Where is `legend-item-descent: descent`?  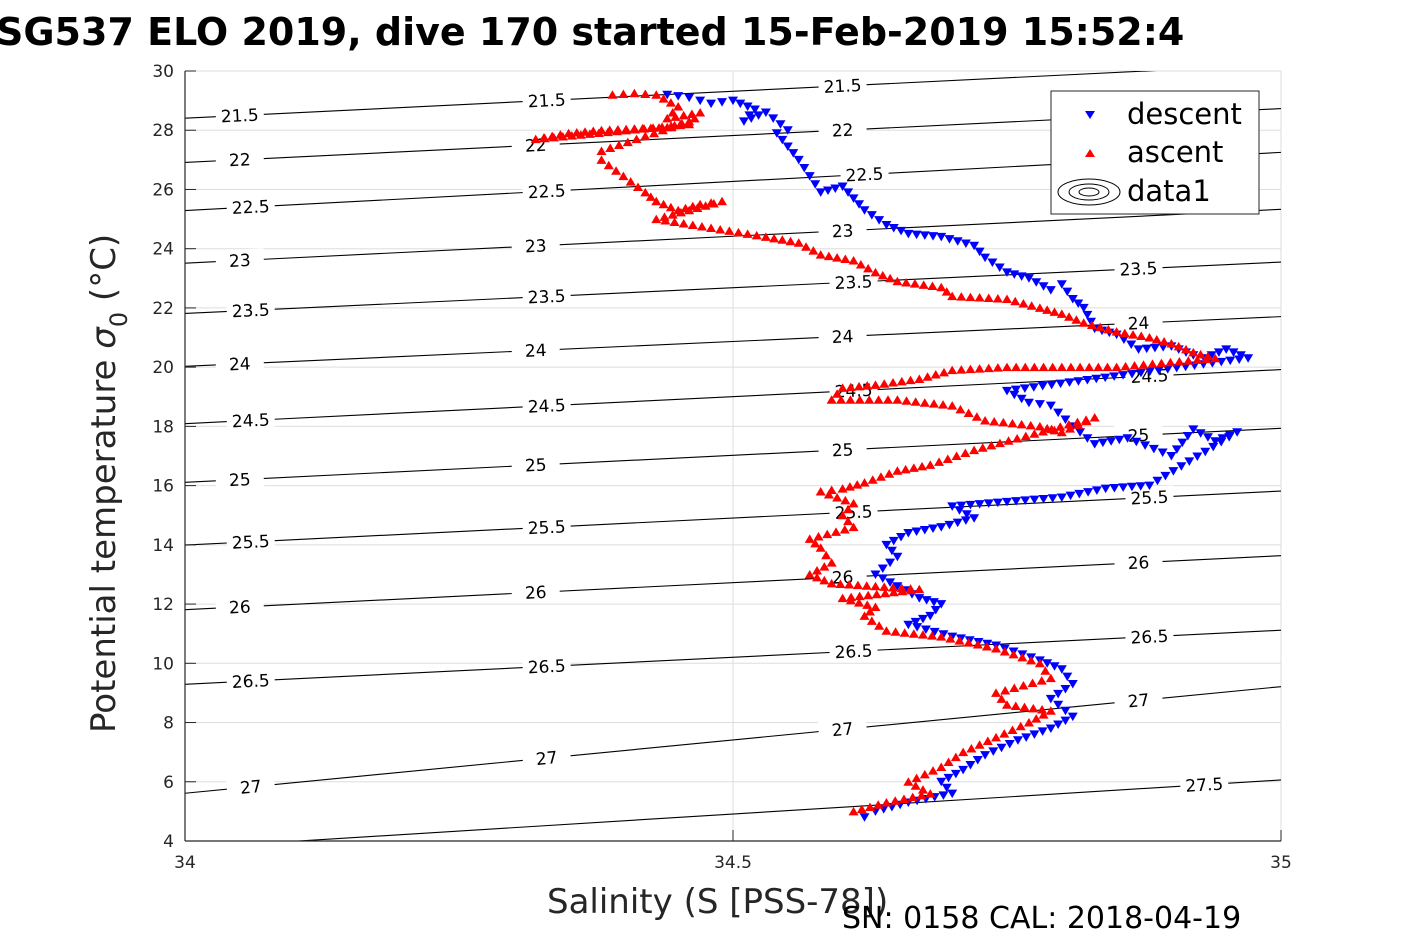 legend-item-descent: descent is located at coordinates (1163, 114).